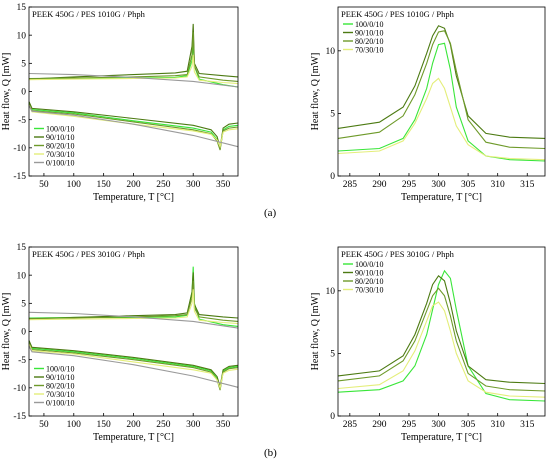  What do you see at coordinates (369, 41) in the screenshot?
I see `a-right-legend-label: 80/20/10` at bounding box center [369, 41].